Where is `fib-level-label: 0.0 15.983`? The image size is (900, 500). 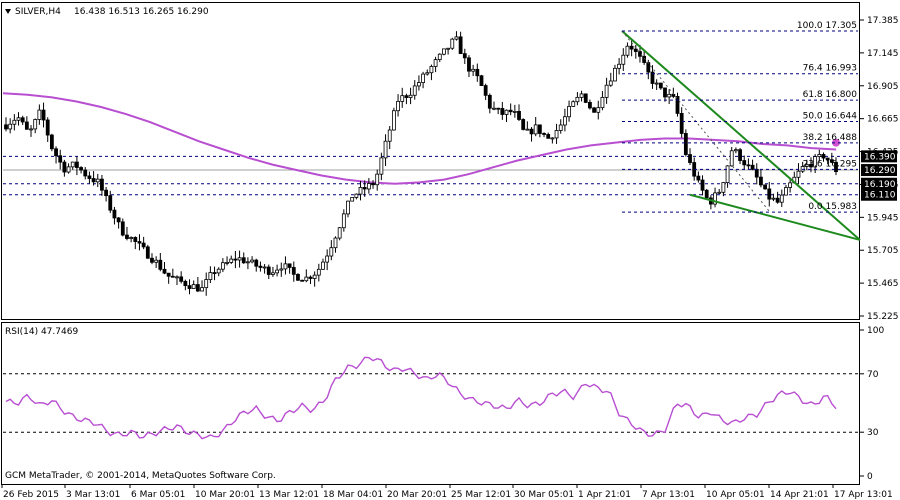 fib-level-label: 0.0 15.983 is located at coordinates (832, 207).